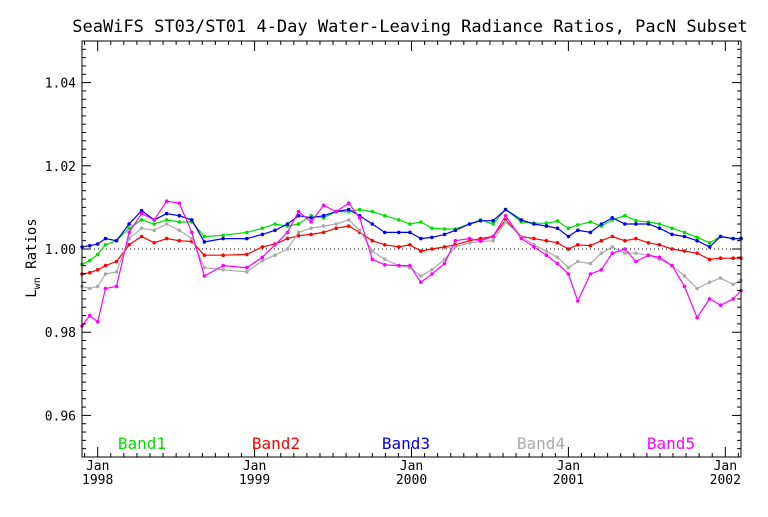 This screenshot has width=768, height=517. Describe the element at coordinates (254, 480) in the screenshot. I see `x-tick-year-label: 1999` at that location.